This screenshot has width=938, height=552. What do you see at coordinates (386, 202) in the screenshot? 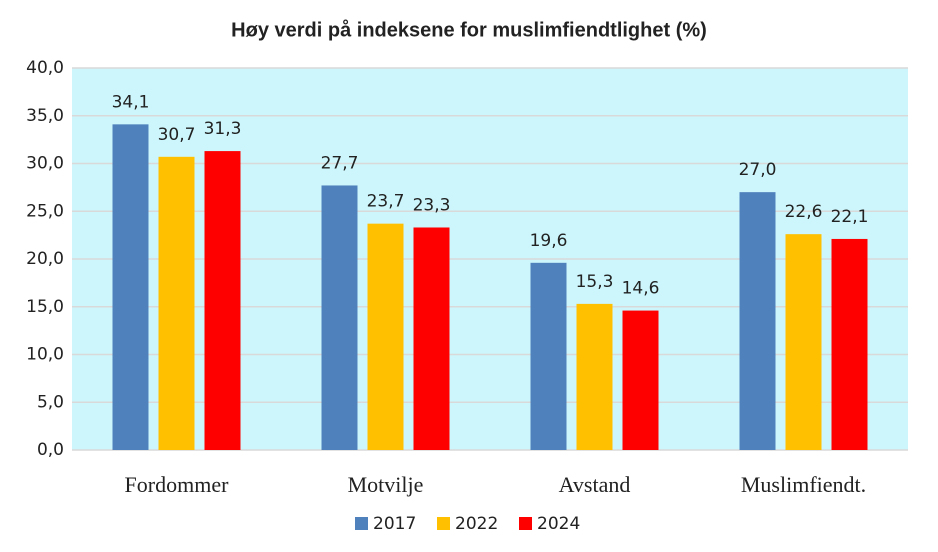
I see `value-label: 23,7` at bounding box center [386, 202].